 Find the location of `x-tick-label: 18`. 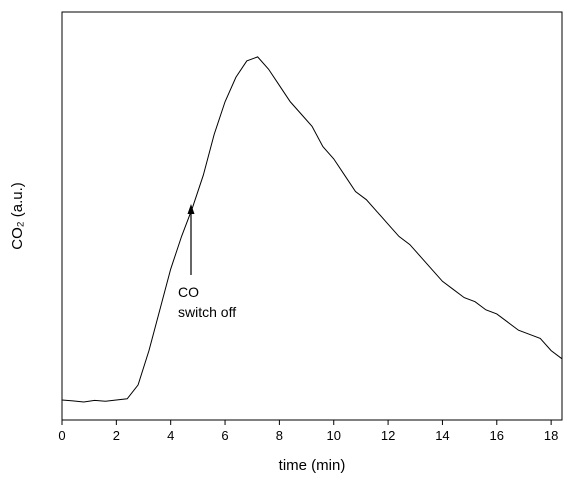

x-tick-label: 18 is located at coordinates (551, 435).